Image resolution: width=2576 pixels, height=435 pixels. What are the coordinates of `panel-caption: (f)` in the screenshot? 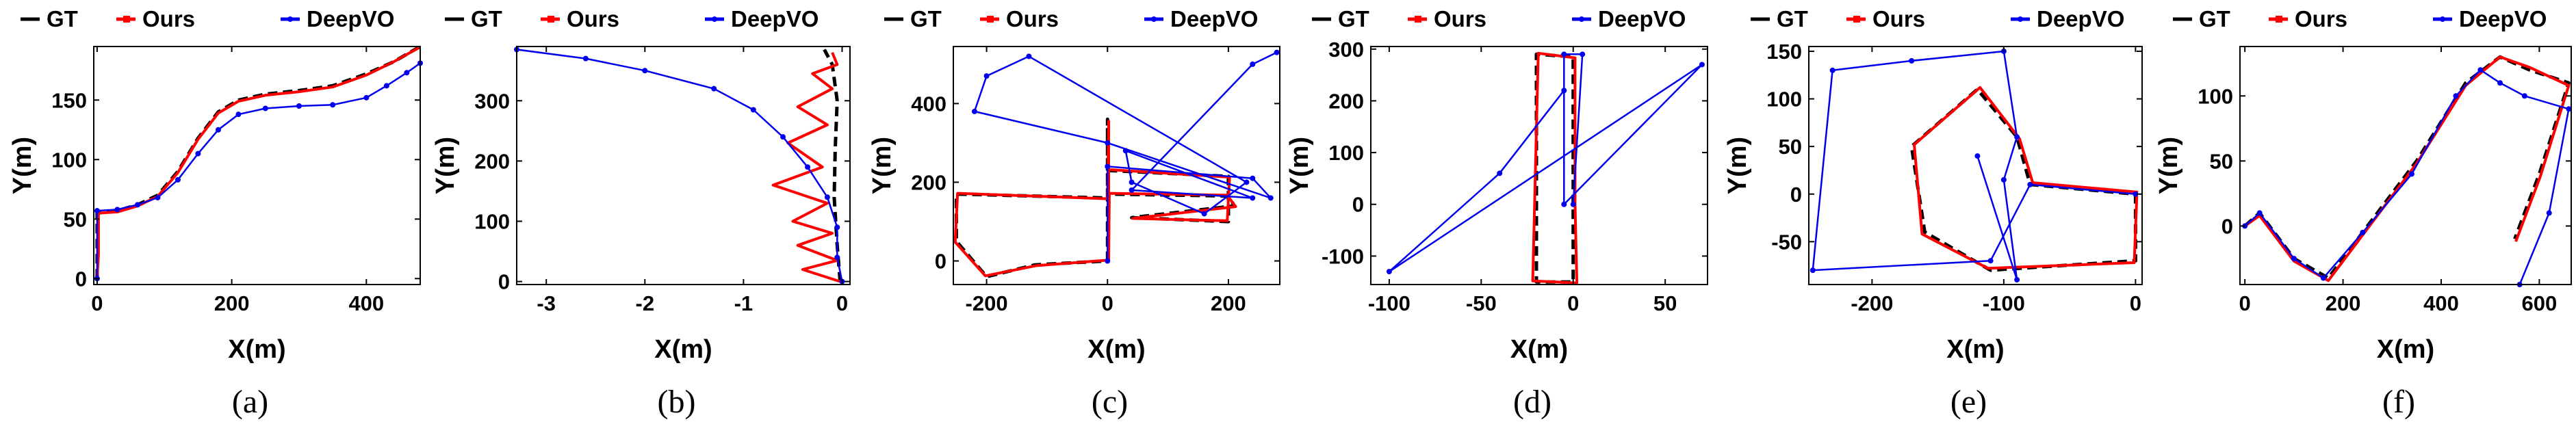 It's located at (2398, 402).